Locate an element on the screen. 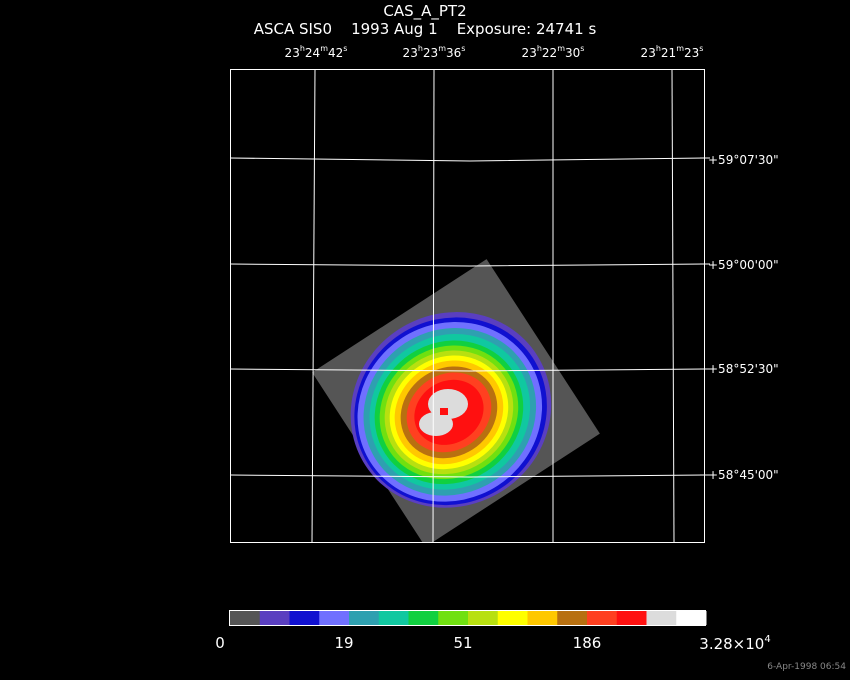 This screenshot has width=850, height=680. xray-intensity-map is located at coordinates (456, 401).